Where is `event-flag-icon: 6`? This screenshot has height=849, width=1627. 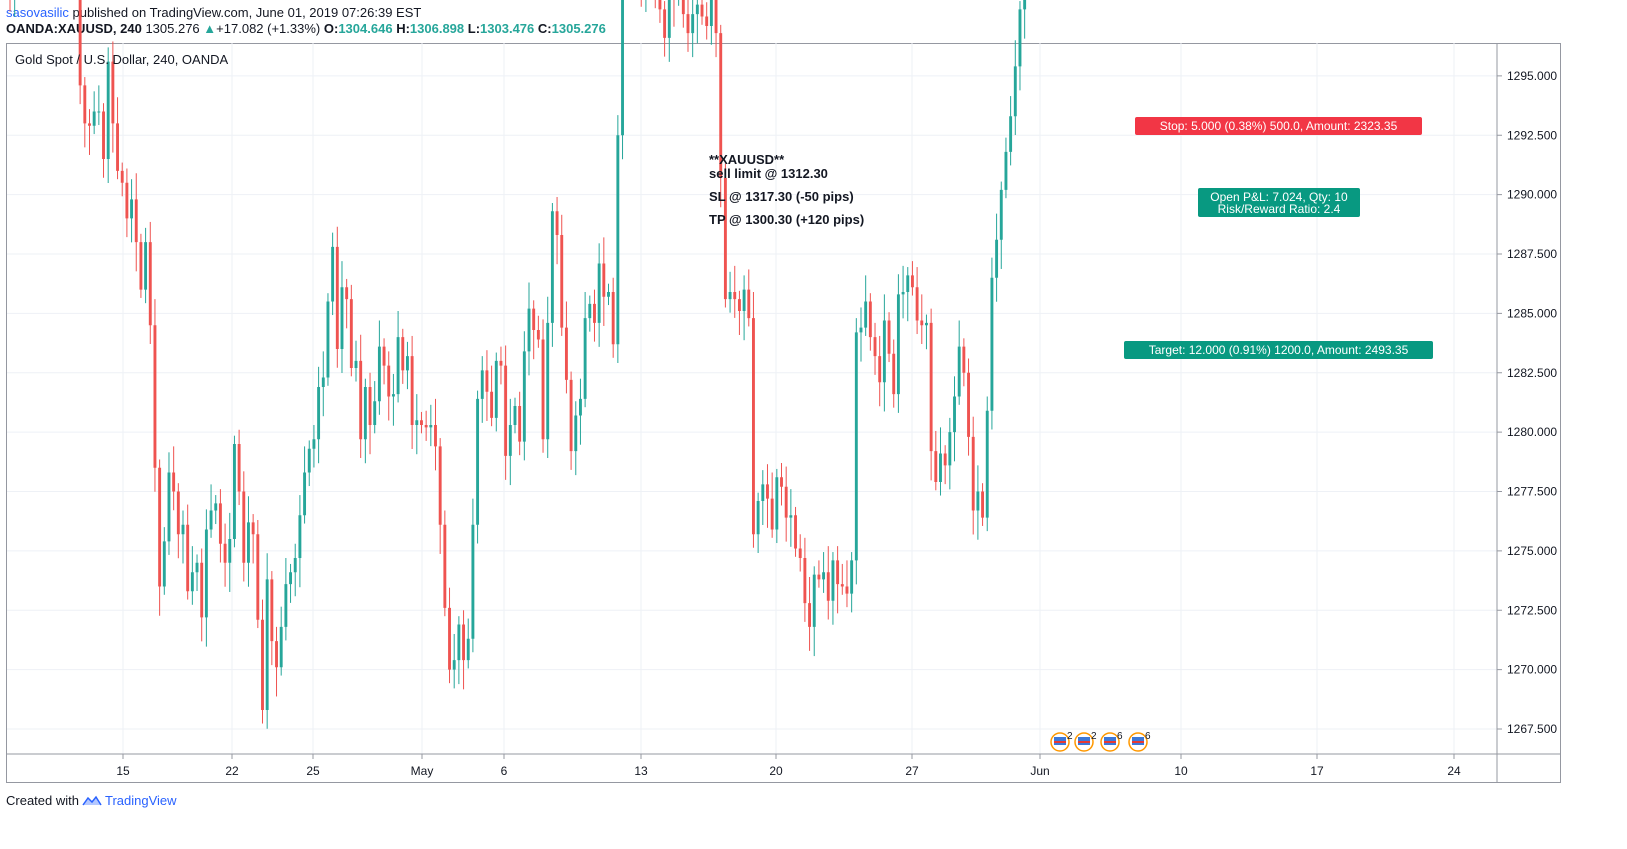 event-flag-icon: 6 is located at coordinates (1139, 741).